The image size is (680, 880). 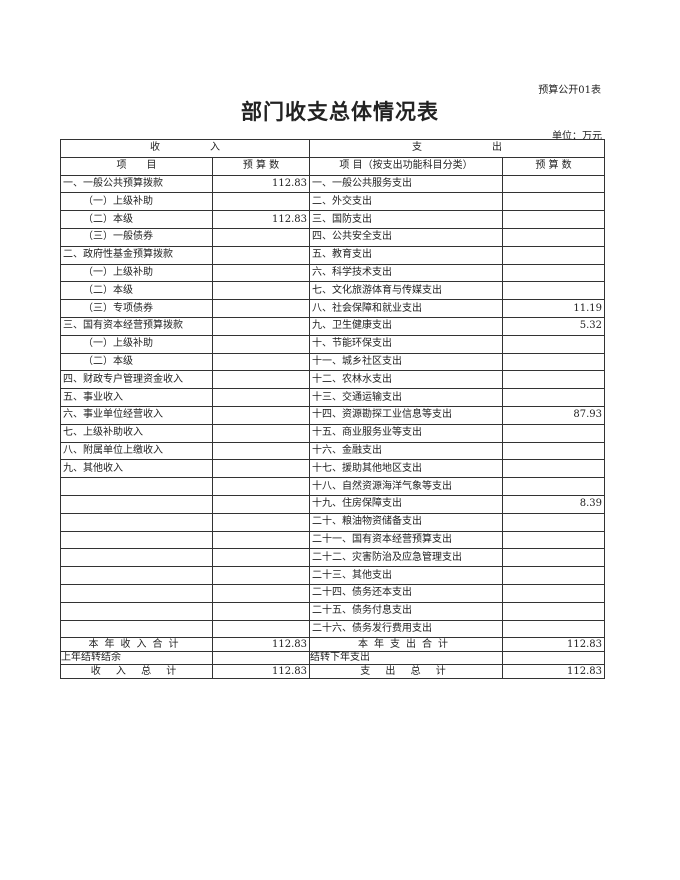 What do you see at coordinates (136, 326) in the screenshot?
I see `income-item: 三、国有资本经营预算拨款` at bounding box center [136, 326].